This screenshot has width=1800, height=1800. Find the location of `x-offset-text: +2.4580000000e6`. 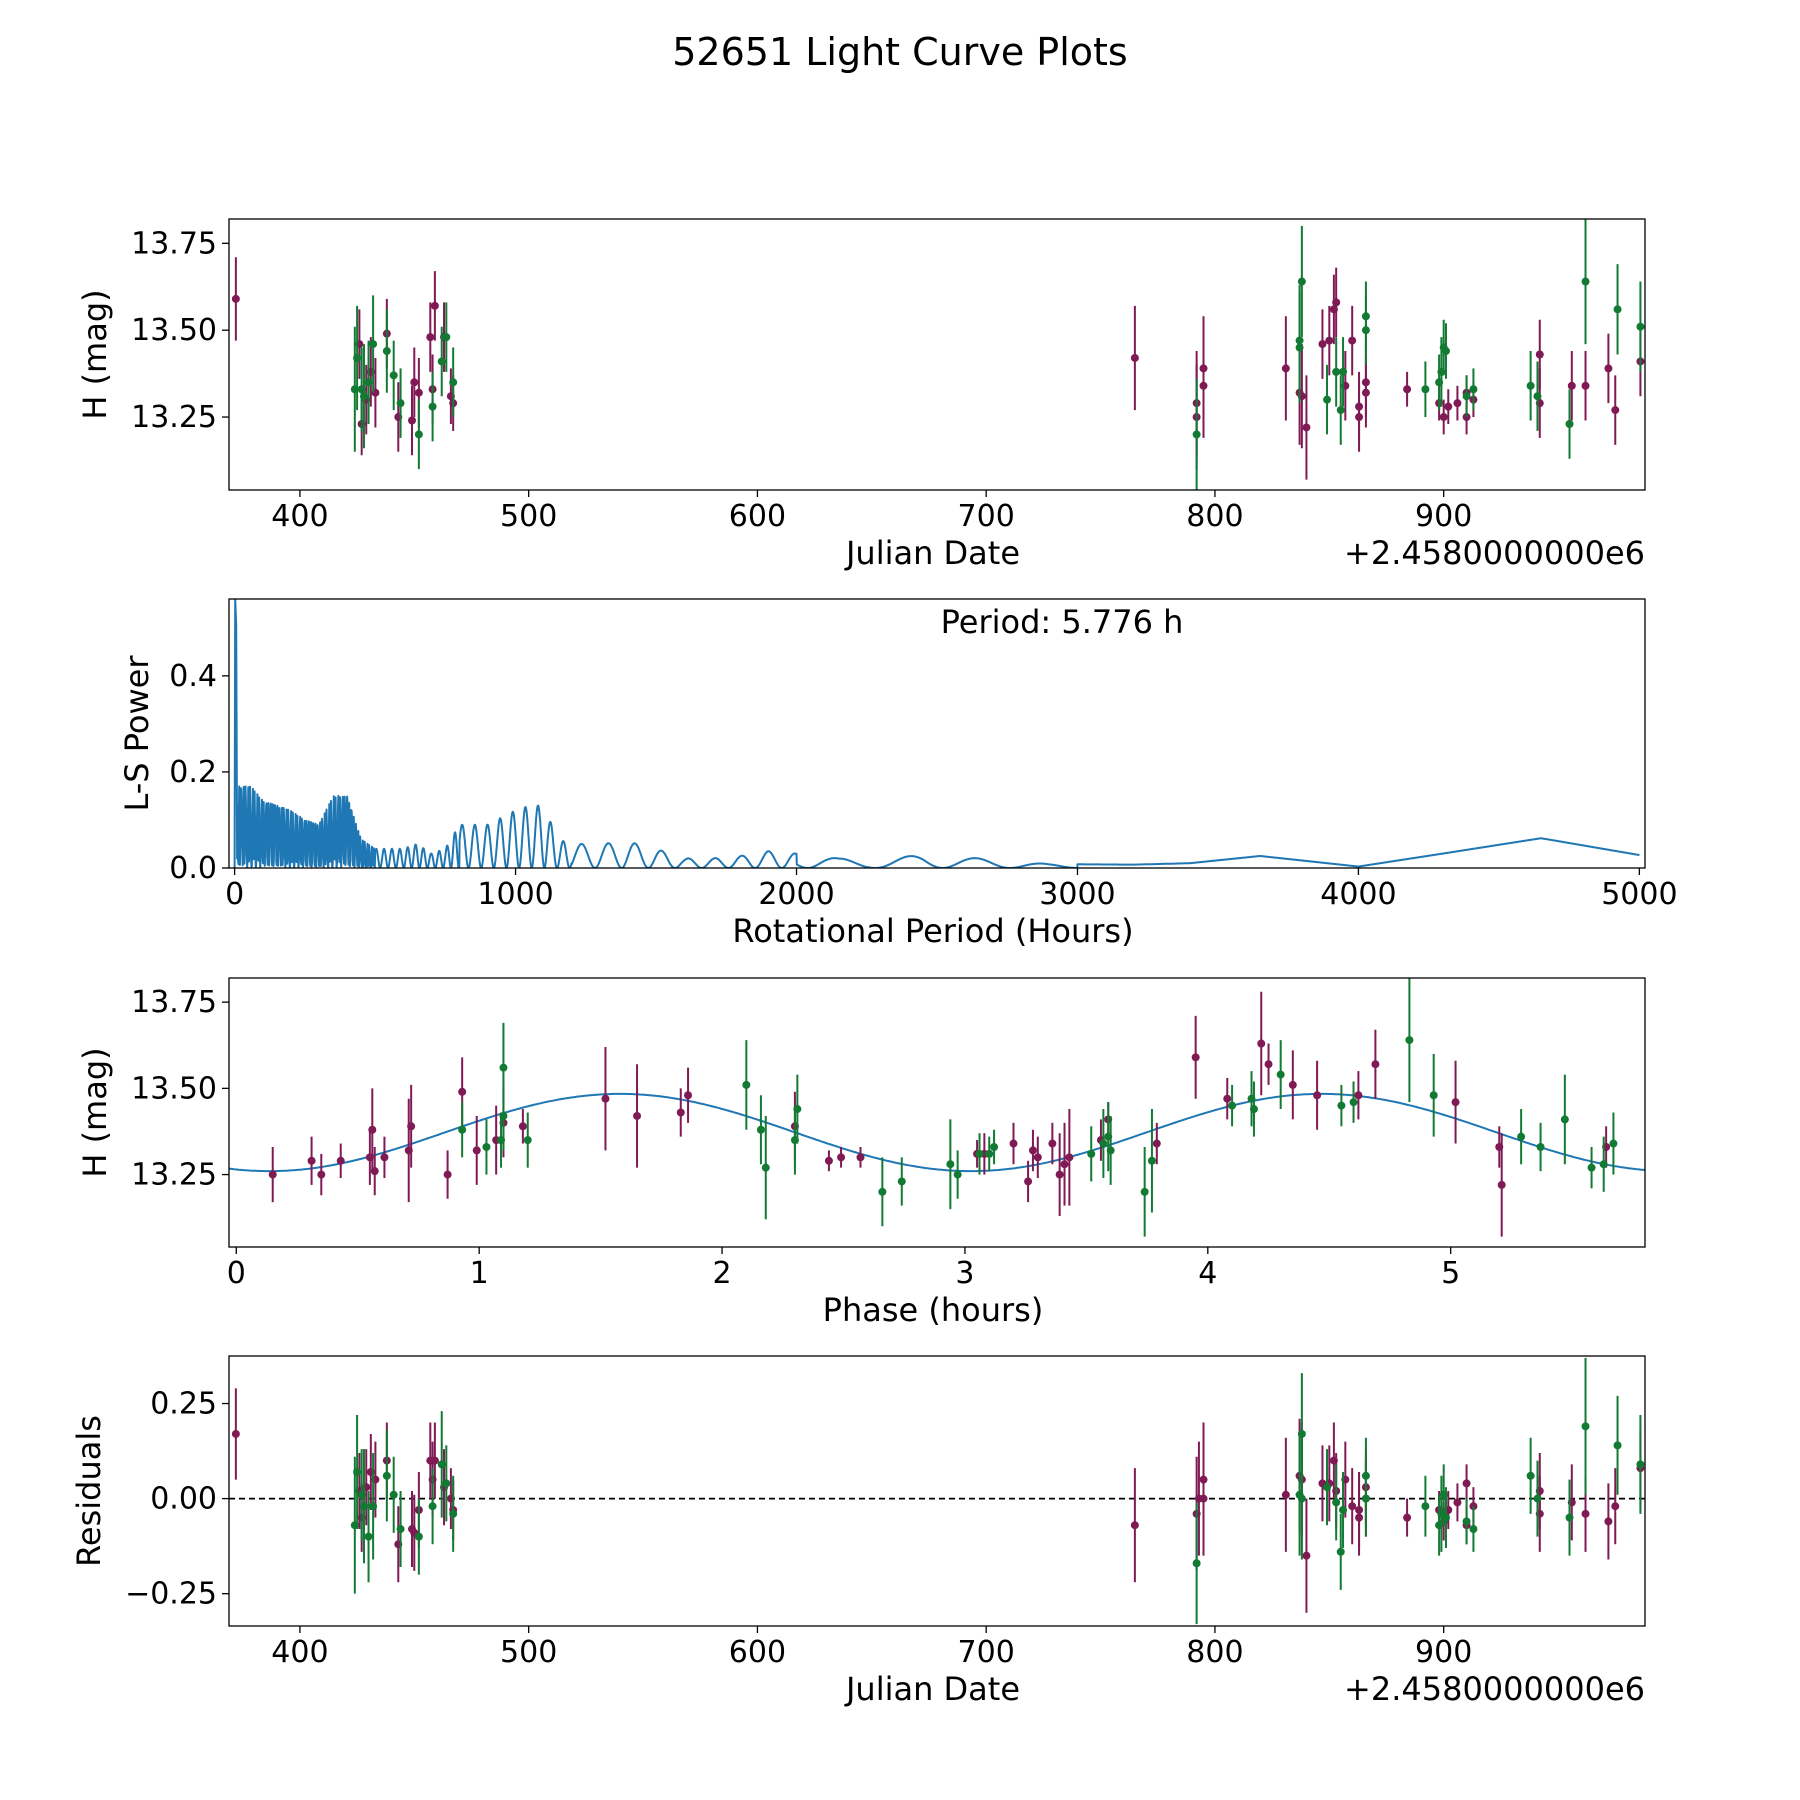

x-offset-text: +2.4580000000e6 is located at coordinates (1494, 1689).